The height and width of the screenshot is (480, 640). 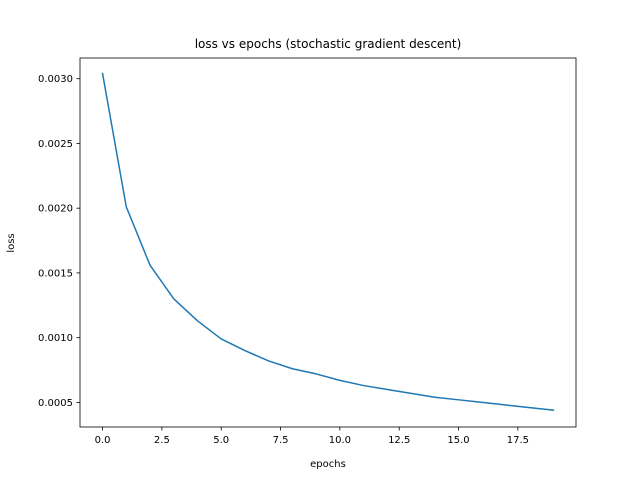 What do you see at coordinates (221, 440) in the screenshot?
I see `x-tick-label: 5.0` at bounding box center [221, 440].